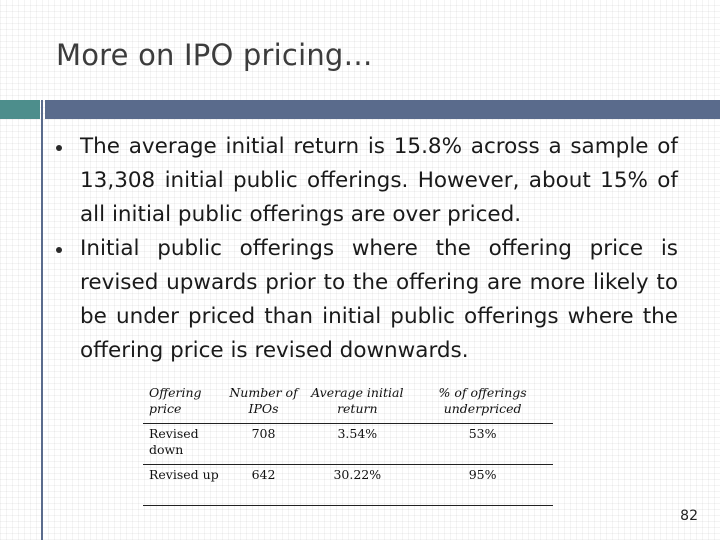 This screenshot has width=720, height=540. Describe the element at coordinates (356, 444) in the screenshot. I see `cell-average-initial-return: 3.54%` at that location.